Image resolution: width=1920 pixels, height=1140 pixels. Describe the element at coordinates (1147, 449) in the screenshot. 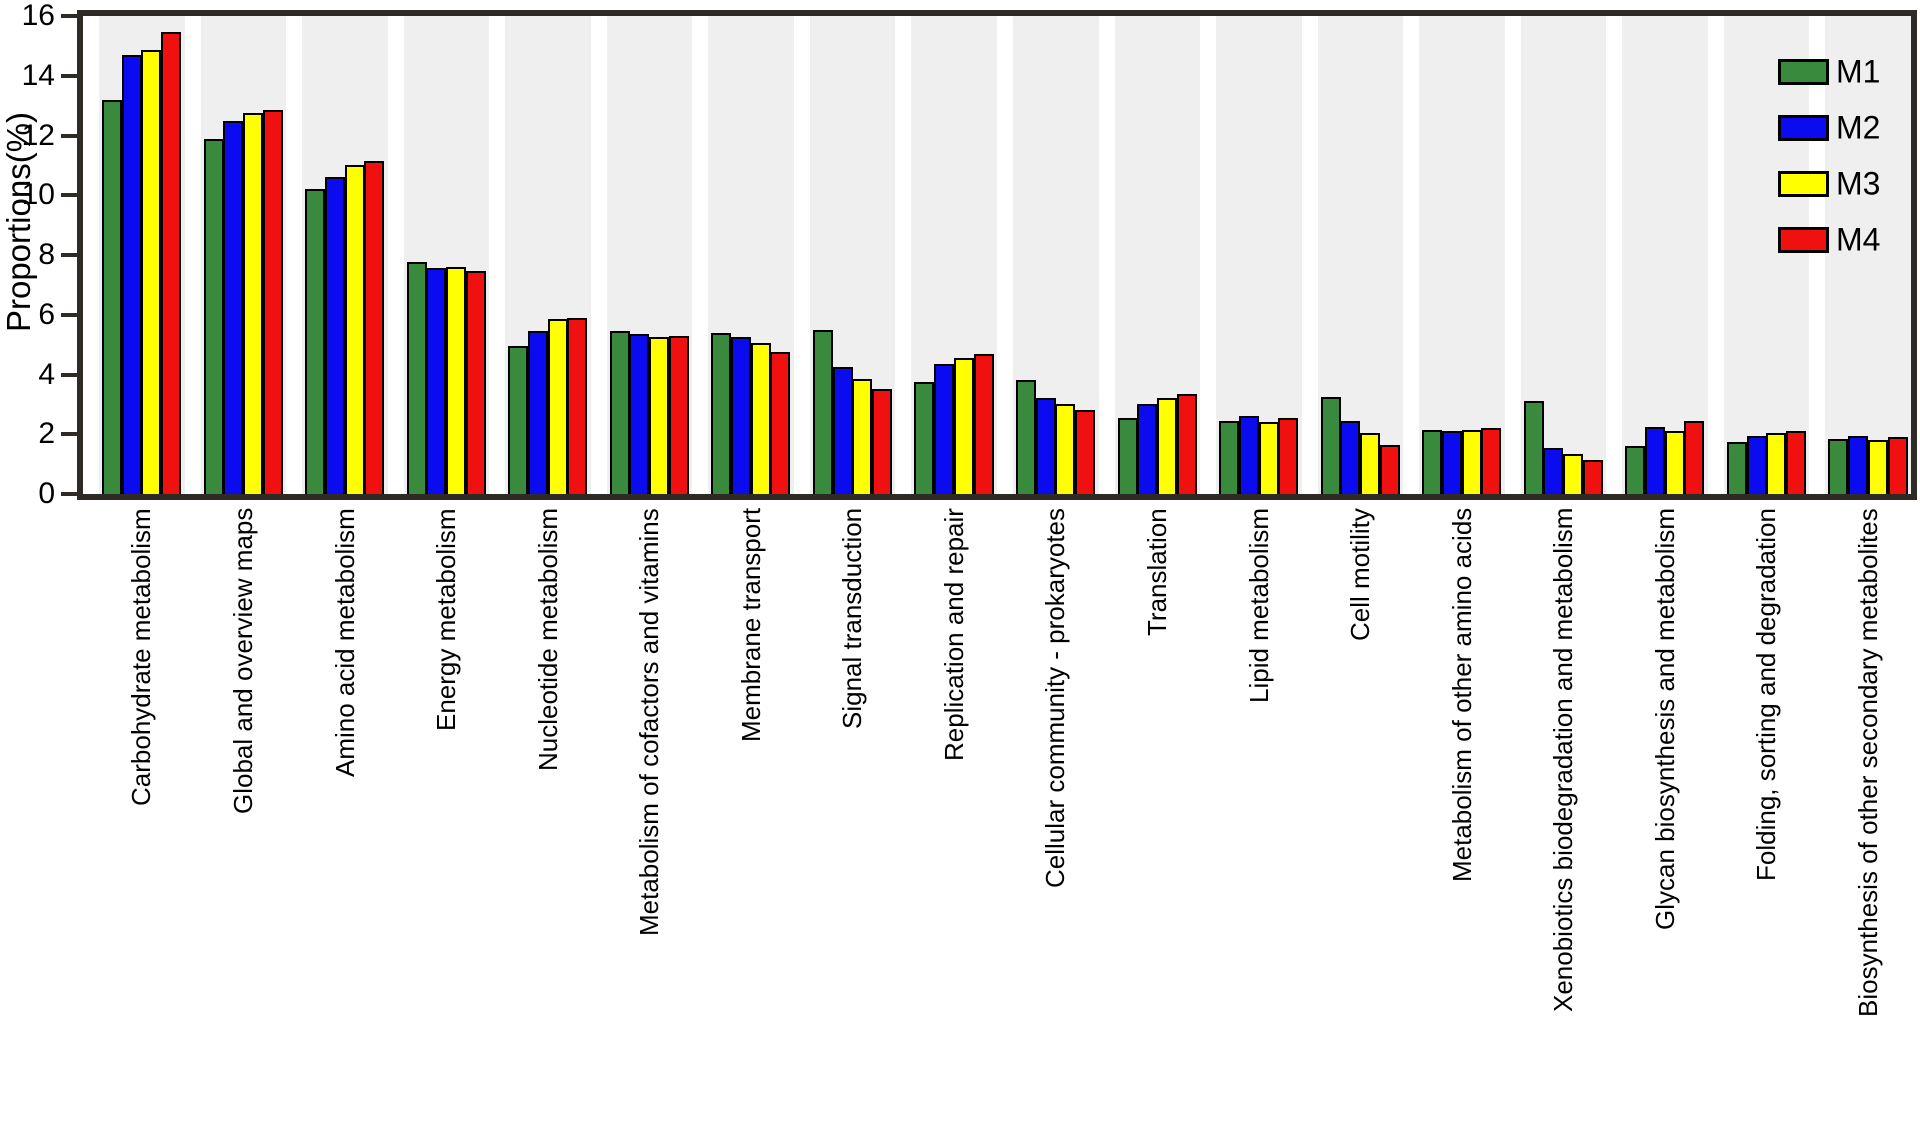

I see `bar-m2-cat11` at that location.